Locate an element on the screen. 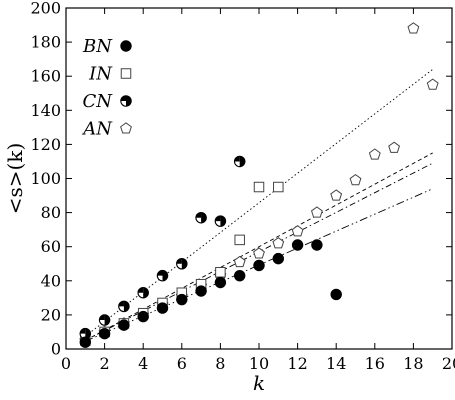 This screenshot has height=400, width=455. x-tick-label: 10 is located at coordinates (259, 363).